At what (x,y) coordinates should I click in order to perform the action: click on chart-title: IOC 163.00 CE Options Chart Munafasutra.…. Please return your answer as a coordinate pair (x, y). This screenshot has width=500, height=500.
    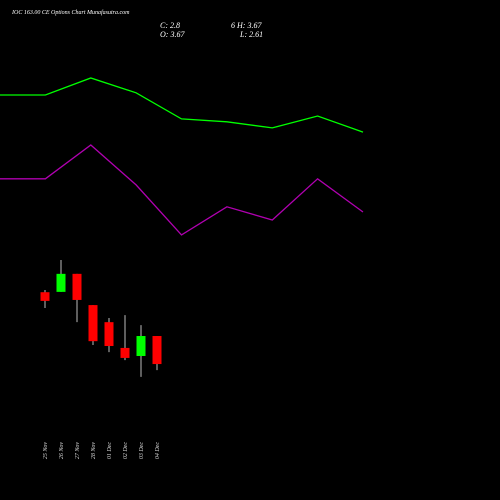
    Looking at the image, I should click on (70, 12).